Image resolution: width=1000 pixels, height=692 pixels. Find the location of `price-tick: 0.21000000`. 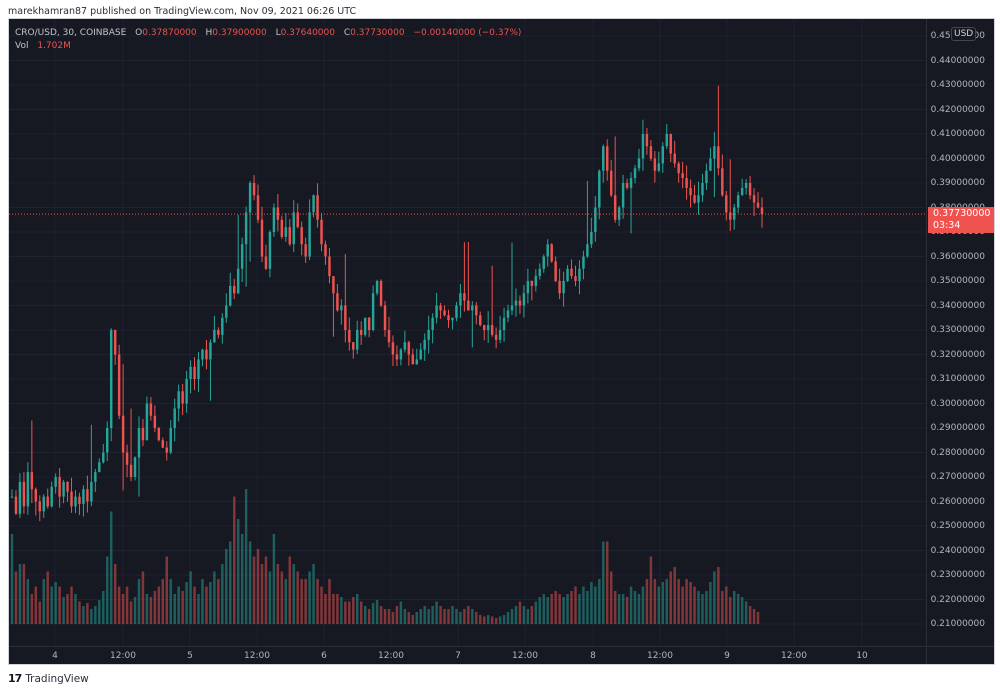

price-tick: 0.21000000 is located at coordinates (957, 624).